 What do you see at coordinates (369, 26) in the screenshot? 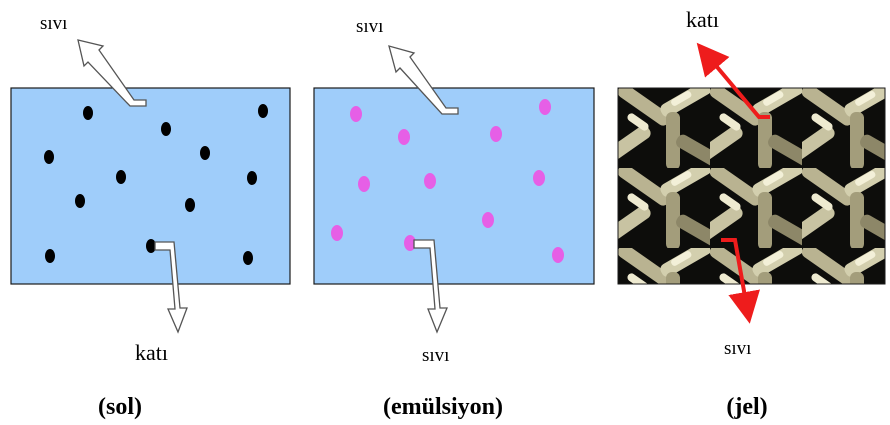
I see `emulsion-top-label: sıvı` at bounding box center [369, 26].